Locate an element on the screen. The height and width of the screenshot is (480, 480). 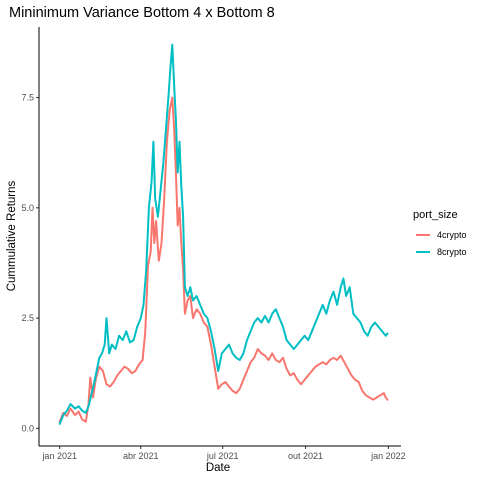
y-tick-label: 2.5 is located at coordinates (27, 318).